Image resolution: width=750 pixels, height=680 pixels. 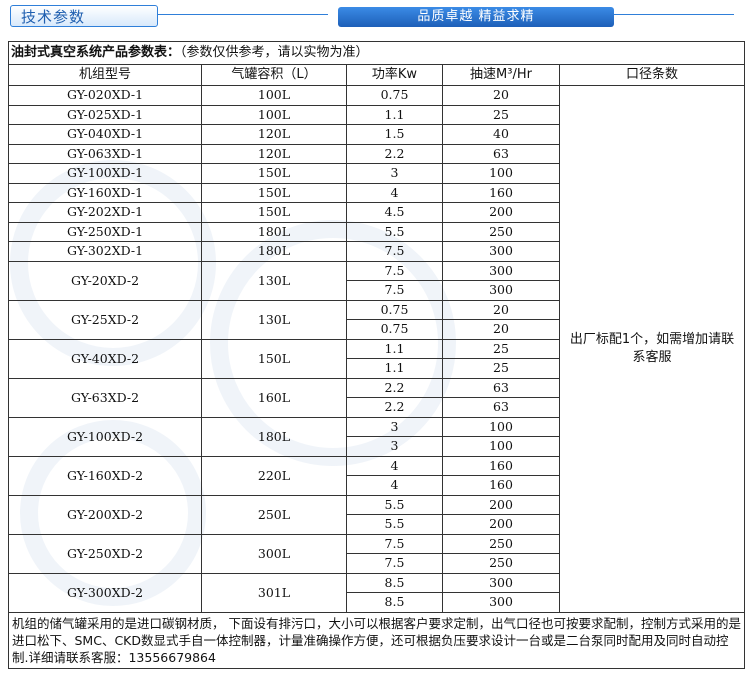 I want to click on table-row: GY-20XD-2 130L 7.5 300, so click(x=376, y=280).